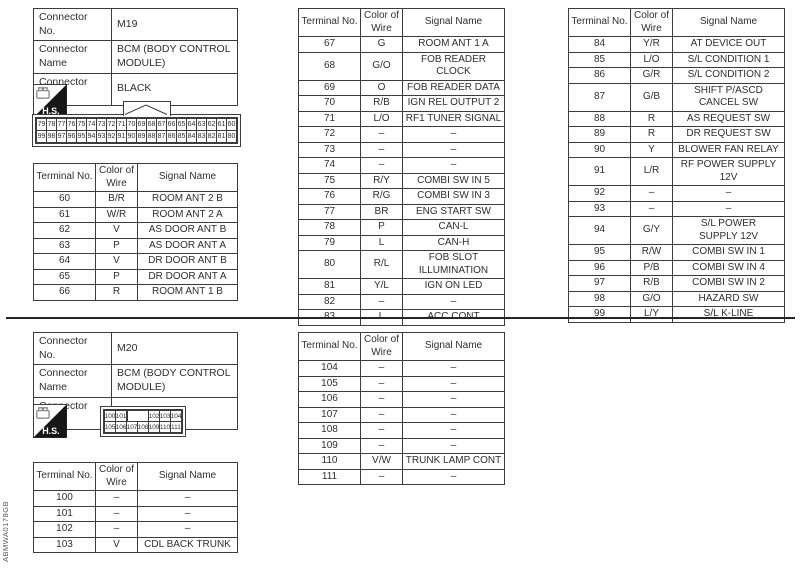  I want to click on signal-name: TRUNK LAMP CONT, so click(453, 461).